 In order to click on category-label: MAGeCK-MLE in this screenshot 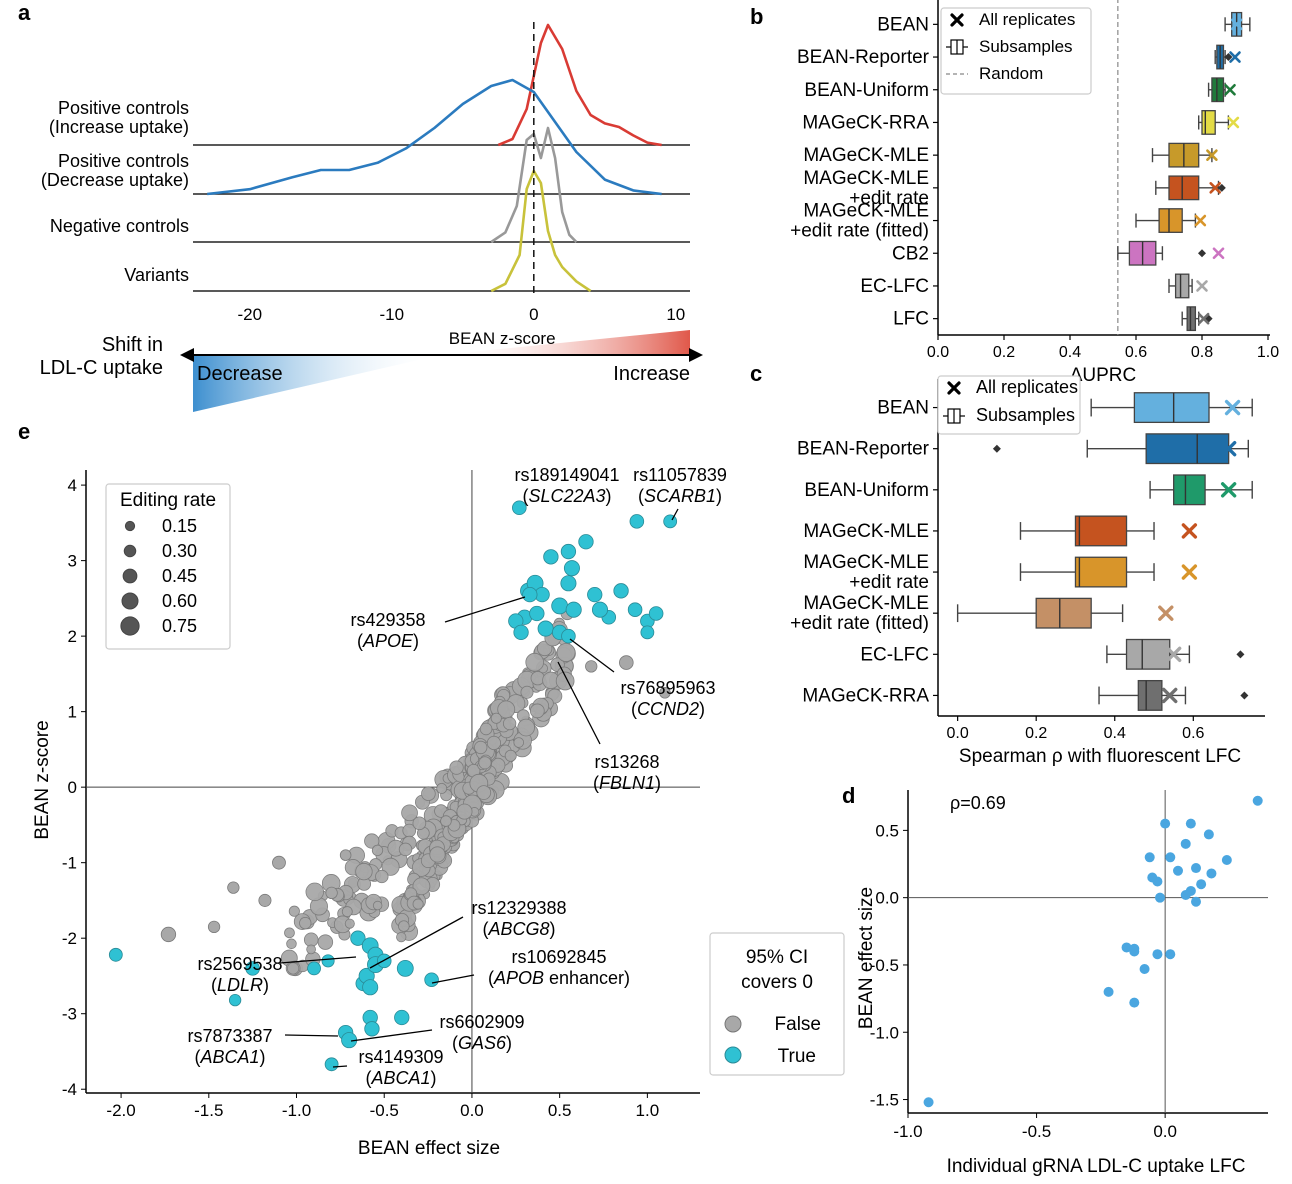, I will do `click(866, 531)`.